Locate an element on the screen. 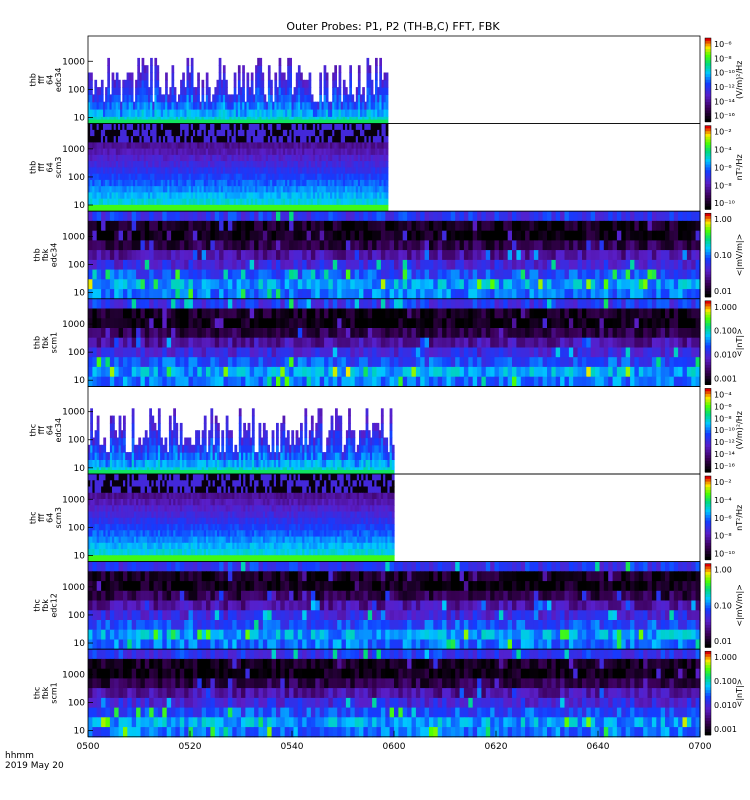 This screenshot has height=800, width=750. colorbar-segment is located at coordinates (708, 296).